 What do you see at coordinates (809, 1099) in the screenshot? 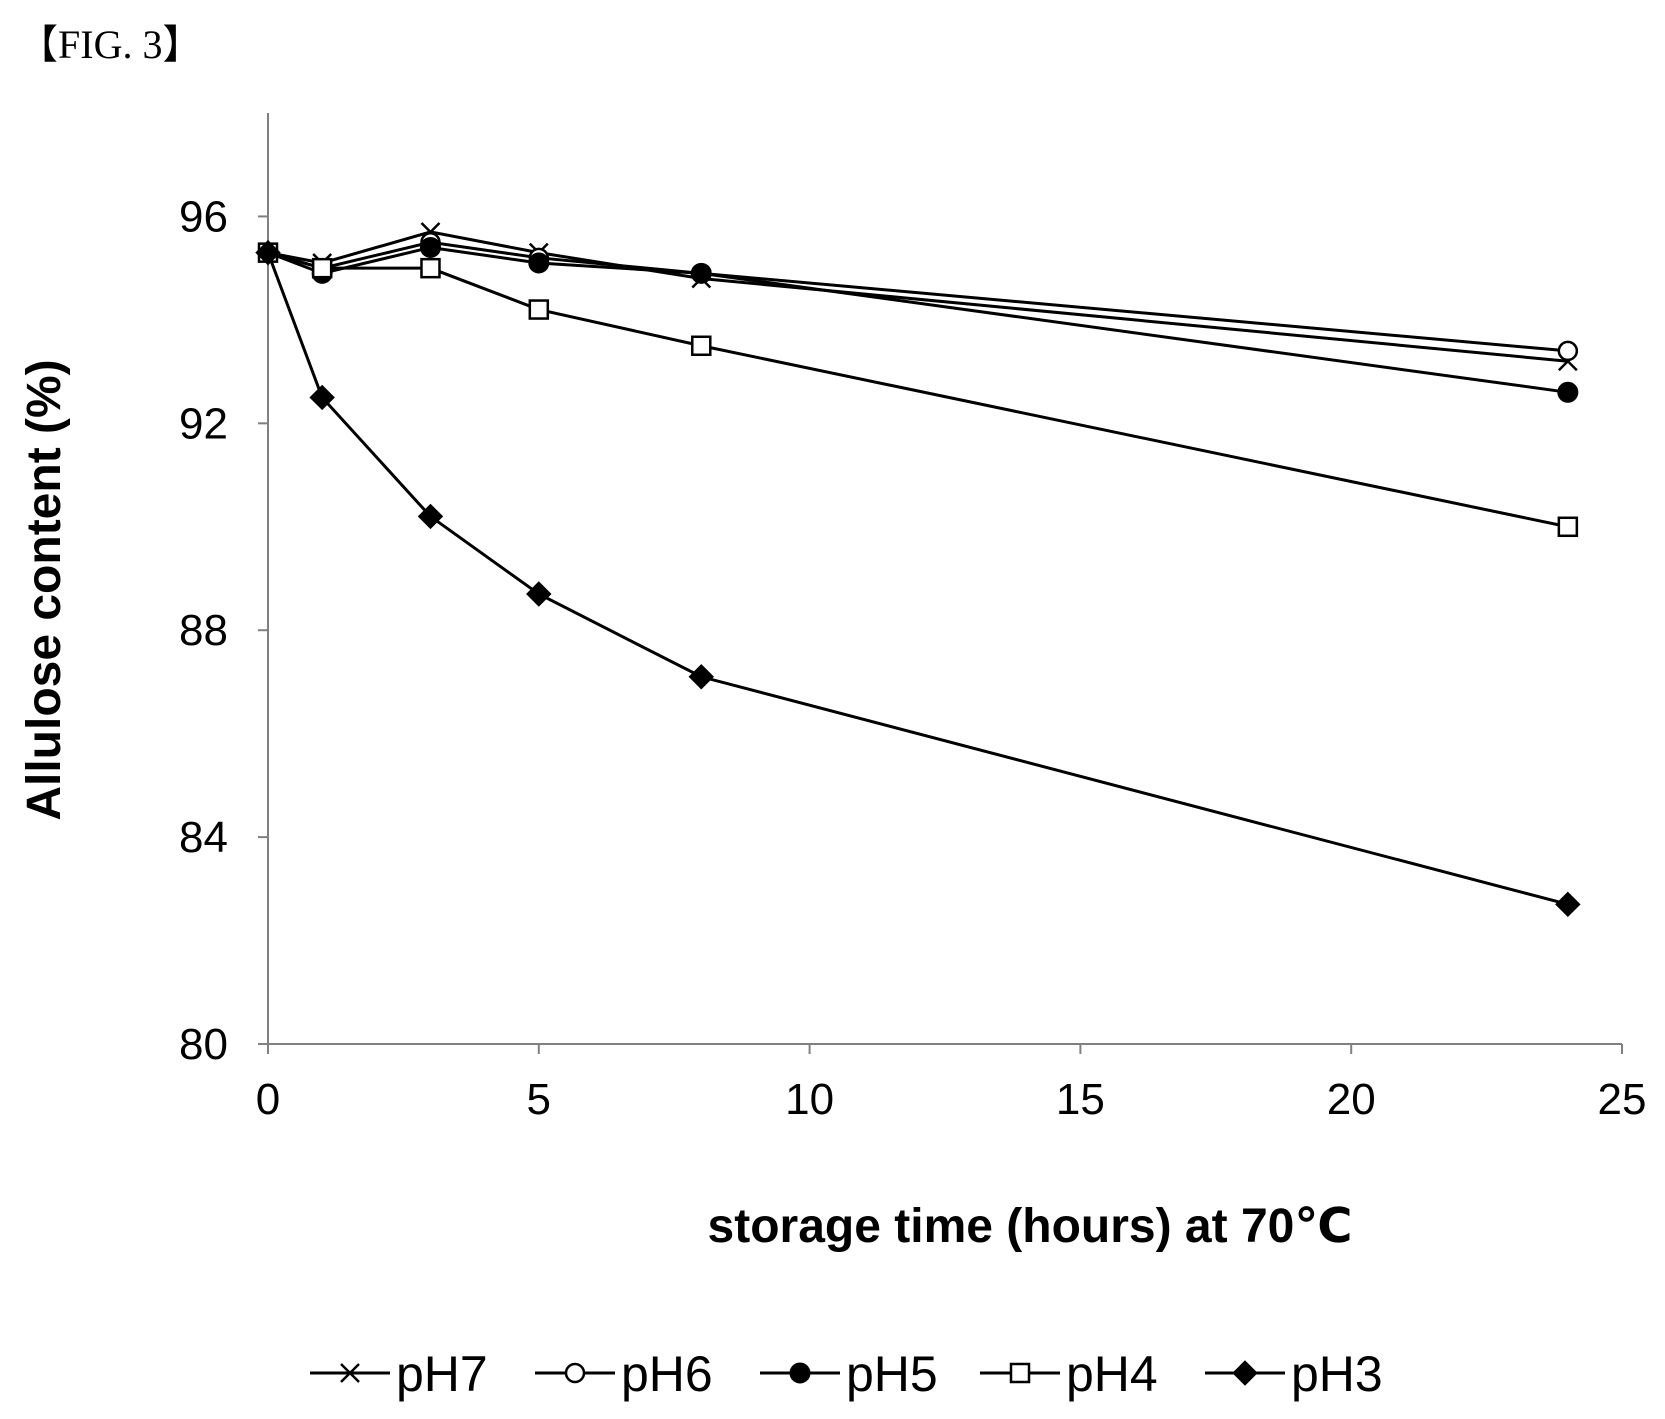
I see `x-tick-label: 10` at bounding box center [809, 1099].